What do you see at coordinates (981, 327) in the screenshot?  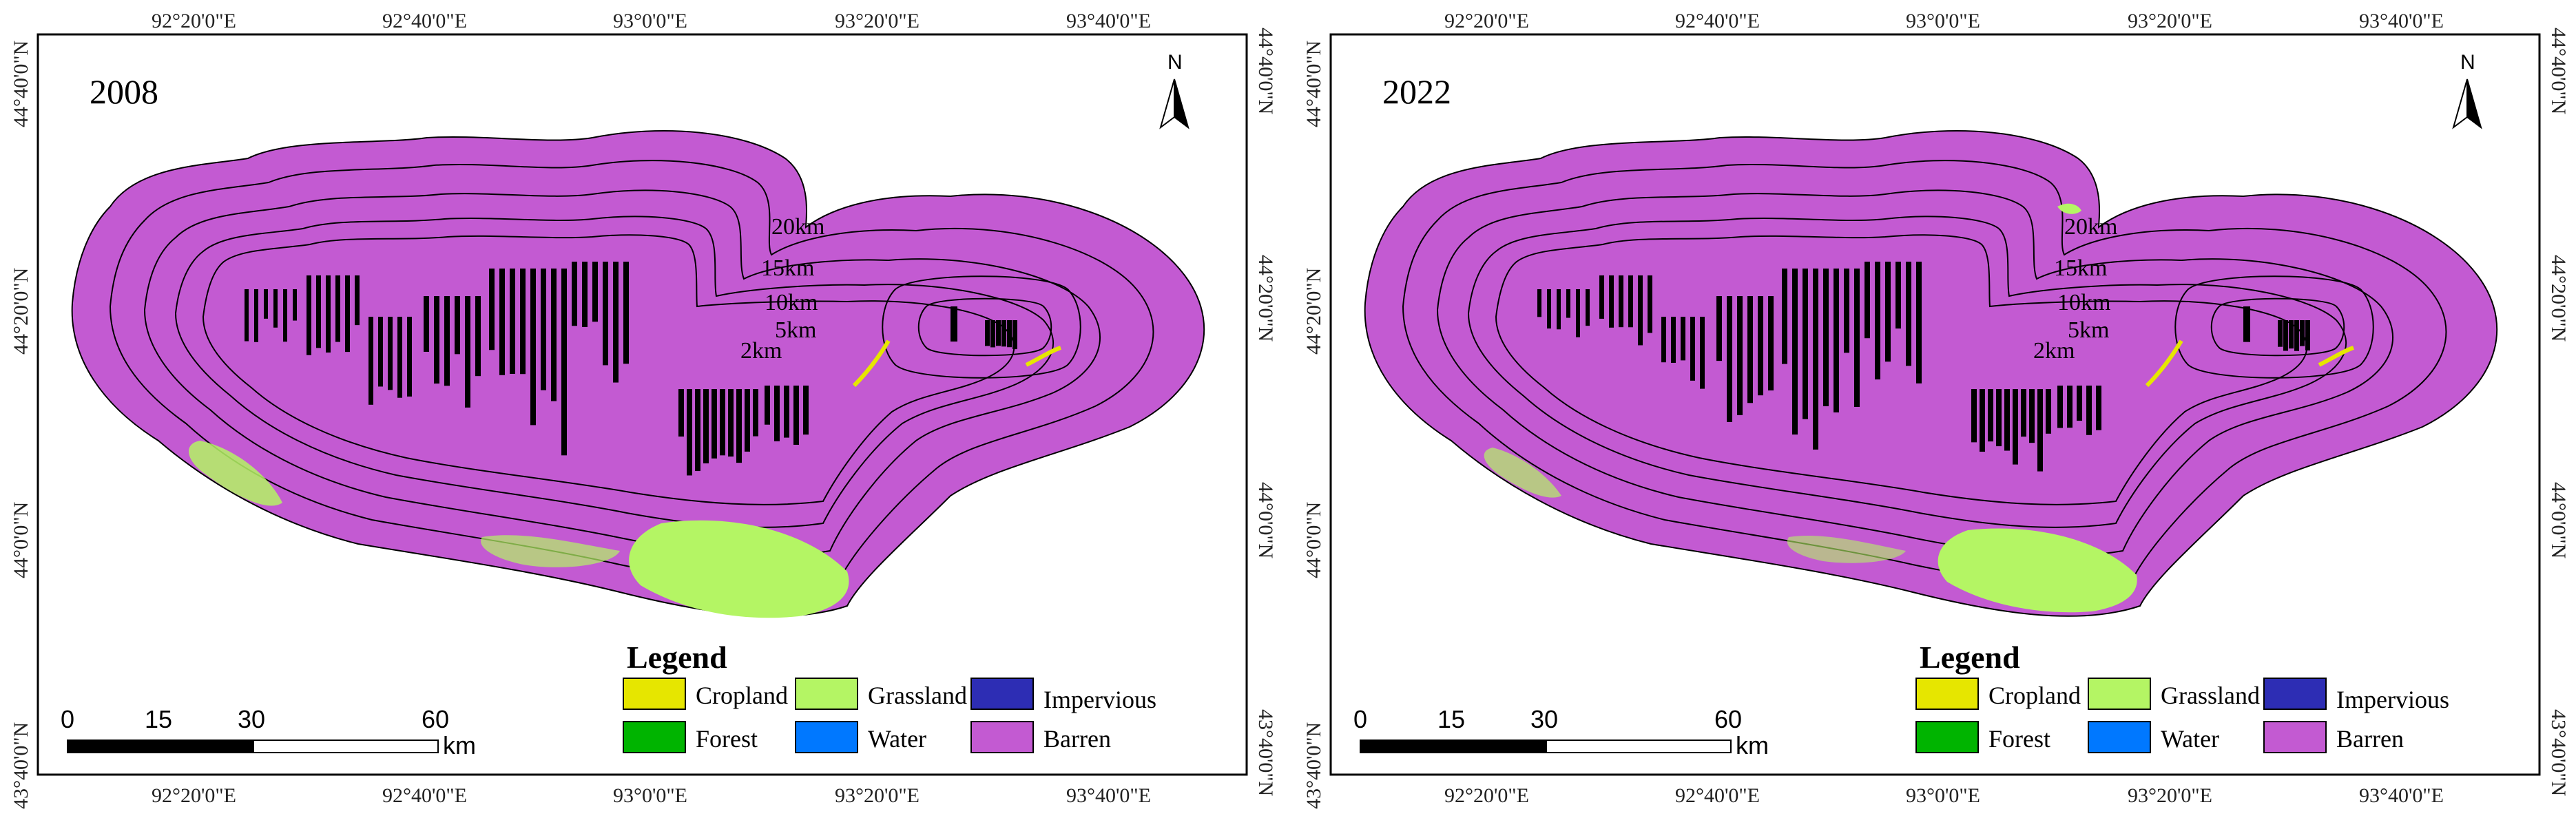 I see `buffer-east-inner` at bounding box center [981, 327].